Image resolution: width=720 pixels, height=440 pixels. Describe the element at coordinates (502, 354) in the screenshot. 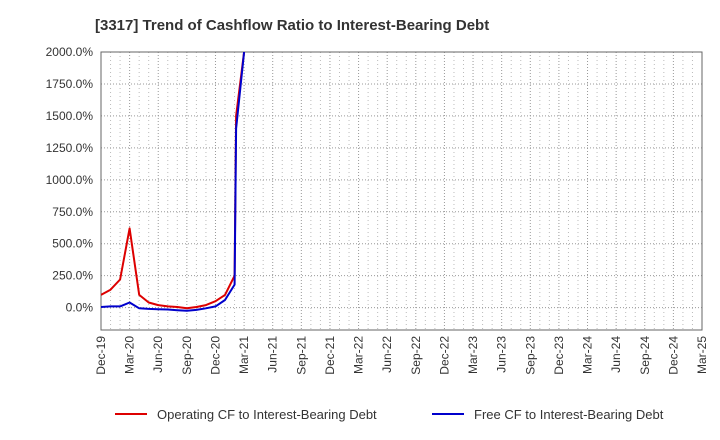

I see `x-tick-label: Jun-23` at that location.